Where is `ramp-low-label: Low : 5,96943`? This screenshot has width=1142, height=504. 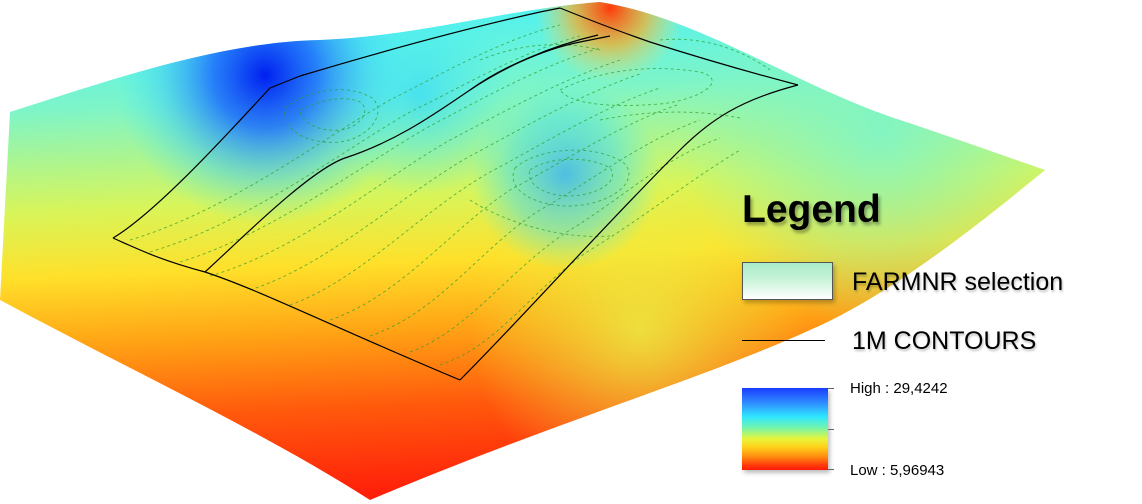
ramp-low-label: Low : 5,96943 is located at coordinates (897, 470).